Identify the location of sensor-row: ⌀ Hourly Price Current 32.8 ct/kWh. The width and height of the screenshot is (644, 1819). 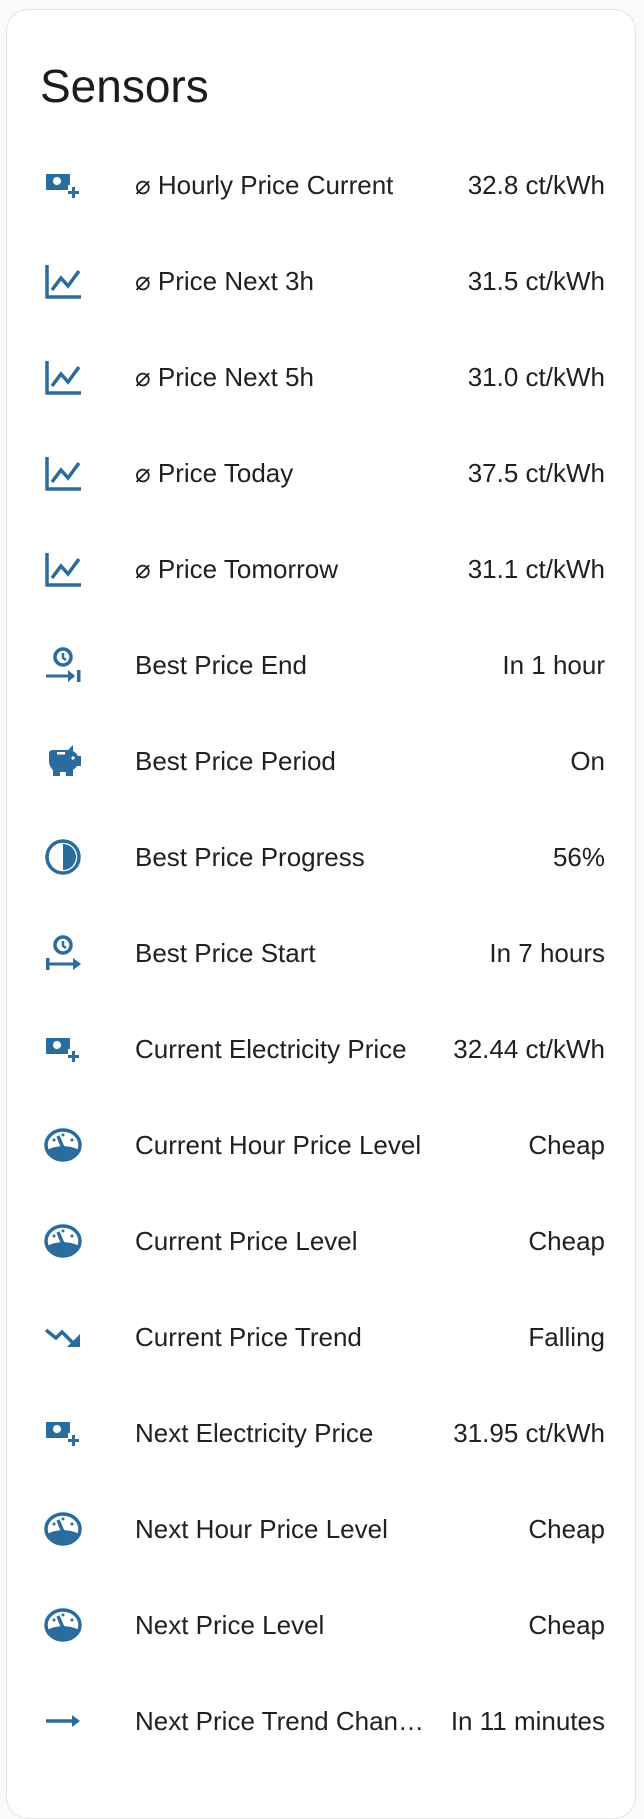
(322, 185).